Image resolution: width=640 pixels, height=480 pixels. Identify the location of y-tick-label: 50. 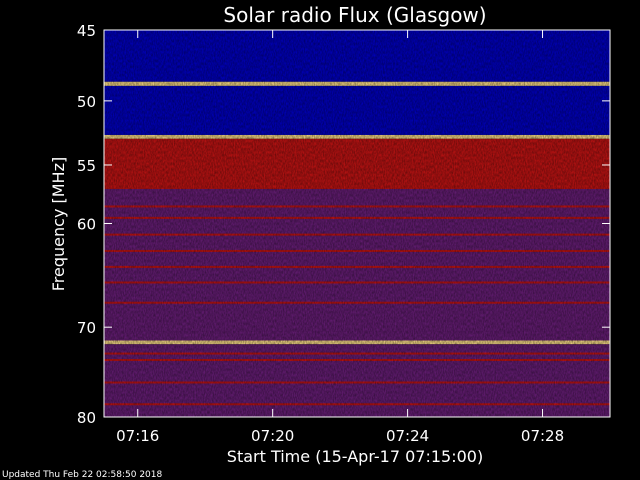
(86, 102).